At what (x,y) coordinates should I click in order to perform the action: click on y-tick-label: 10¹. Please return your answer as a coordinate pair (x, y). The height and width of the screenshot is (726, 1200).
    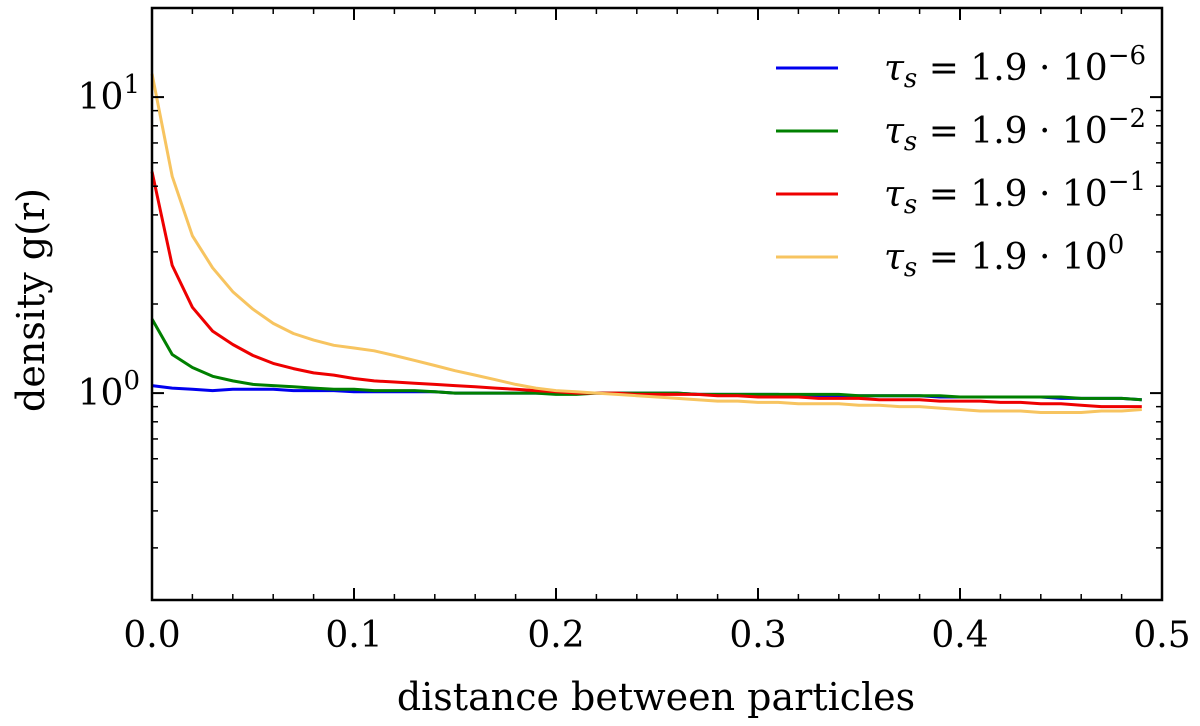
    Looking at the image, I should click on (109, 94).